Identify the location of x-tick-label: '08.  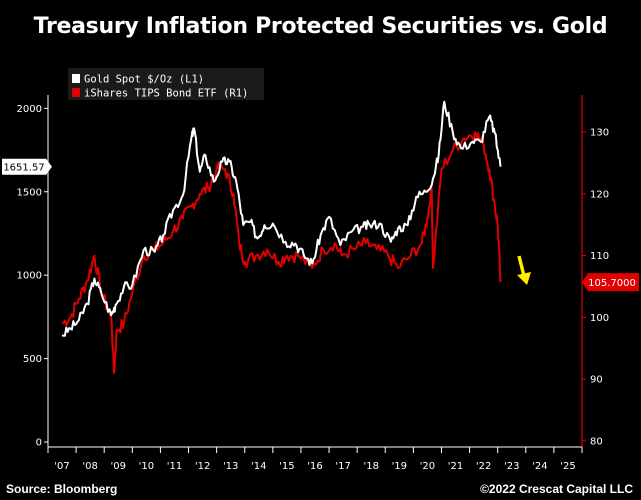
(89, 466).